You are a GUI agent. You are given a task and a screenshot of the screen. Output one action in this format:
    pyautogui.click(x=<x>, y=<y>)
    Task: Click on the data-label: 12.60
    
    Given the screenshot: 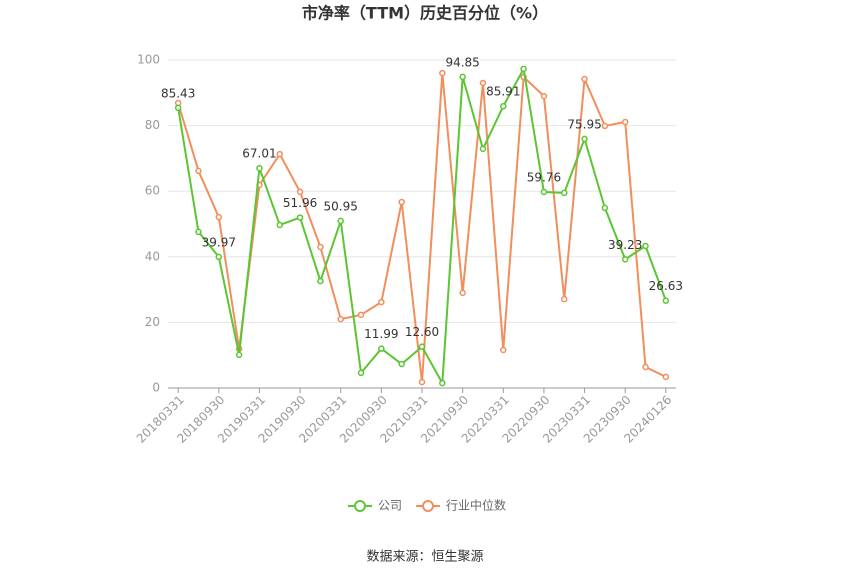 What is the action you would take?
    pyautogui.click(x=422, y=332)
    